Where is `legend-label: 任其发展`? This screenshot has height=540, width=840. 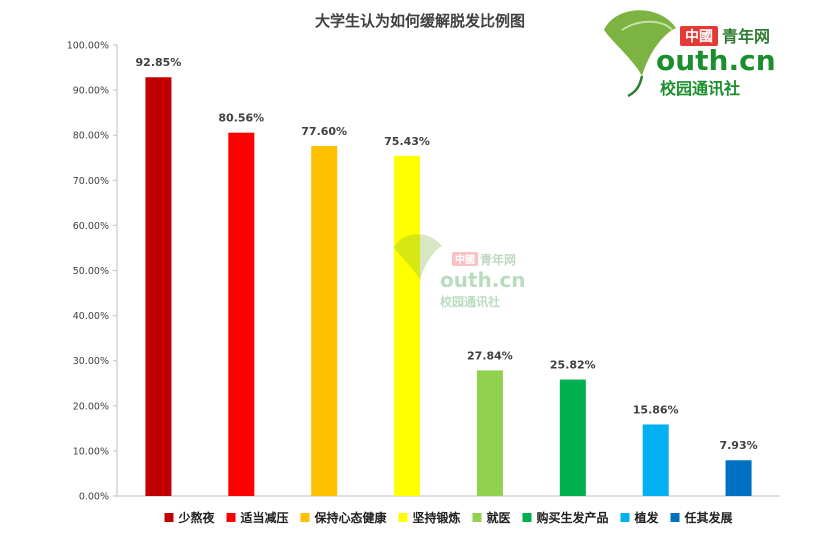
legend-label: 任其发展 is located at coordinates (708, 517).